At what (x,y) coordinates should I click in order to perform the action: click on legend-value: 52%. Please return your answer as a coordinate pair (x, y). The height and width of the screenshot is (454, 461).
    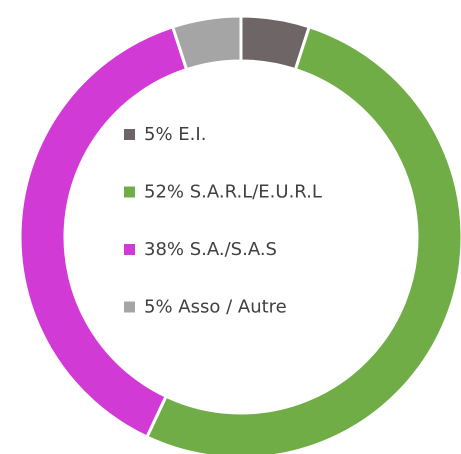
    Looking at the image, I should click on (164, 192).